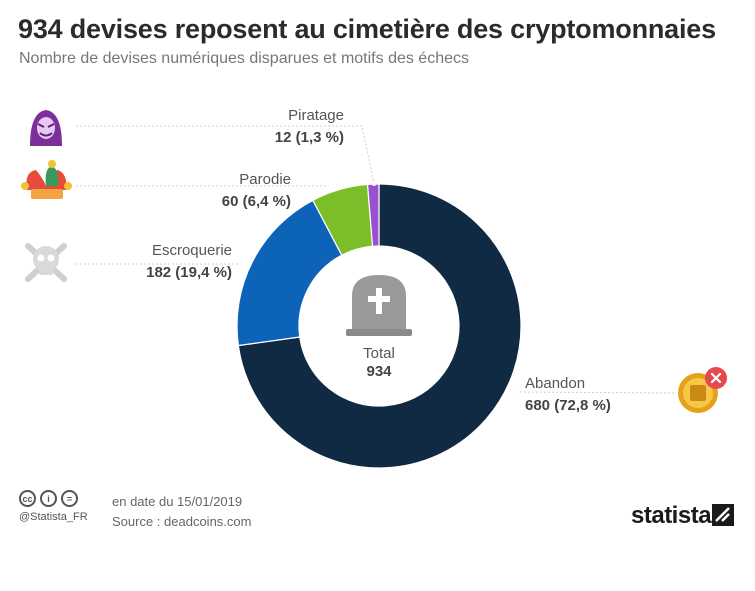 The image size is (755, 591). What do you see at coordinates (316, 115) in the screenshot?
I see `slice-label-piratage: Piratage` at bounding box center [316, 115].